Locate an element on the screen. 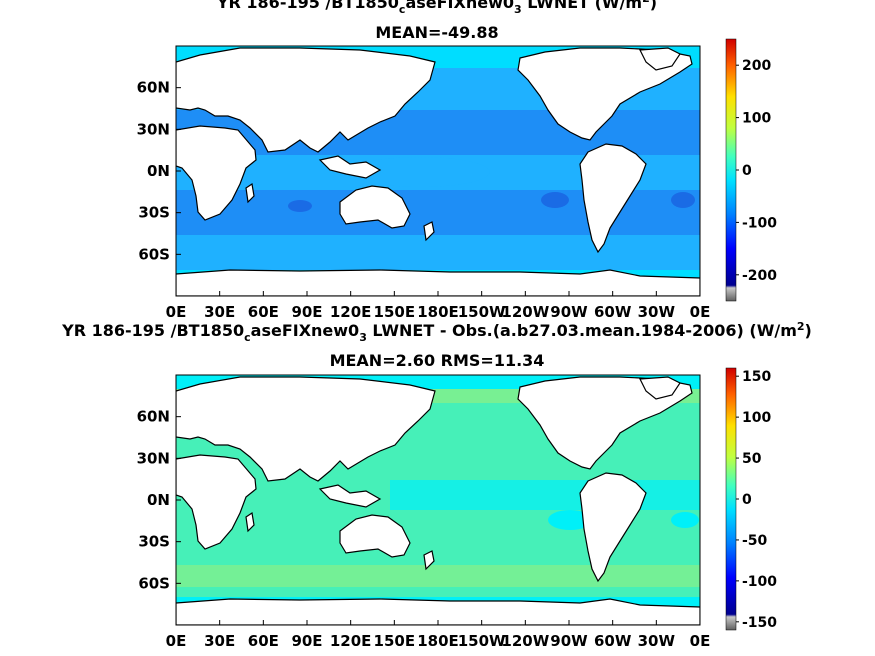  indian-ocean-low is located at coordinates (300, 206).